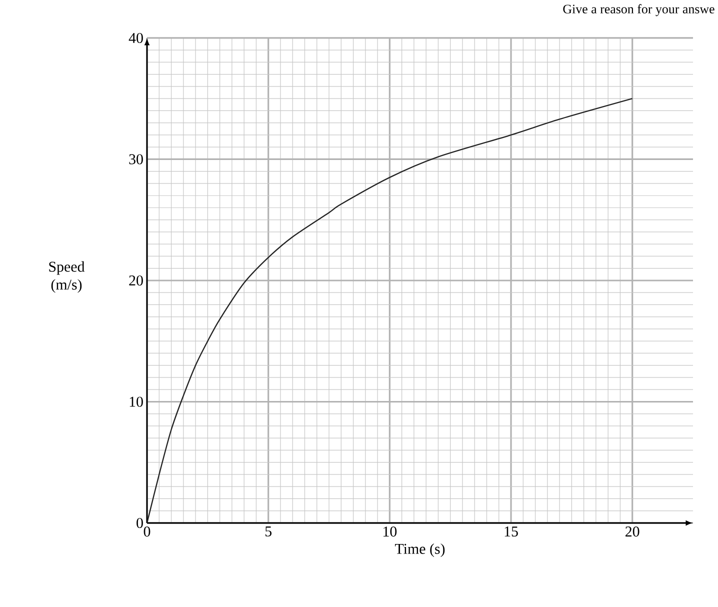  Describe the element at coordinates (136, 159) in the screenshot. I see `y-tick-label: 30` at that location.